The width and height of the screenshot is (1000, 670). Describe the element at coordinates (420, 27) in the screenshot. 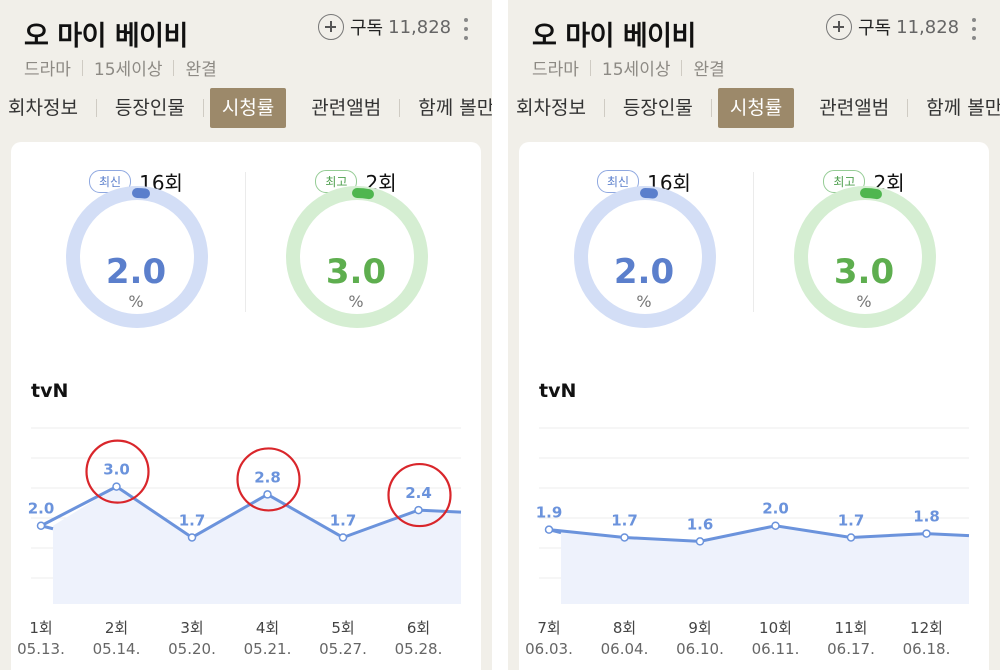

I see `subscriber-count: 11,828` at that location.